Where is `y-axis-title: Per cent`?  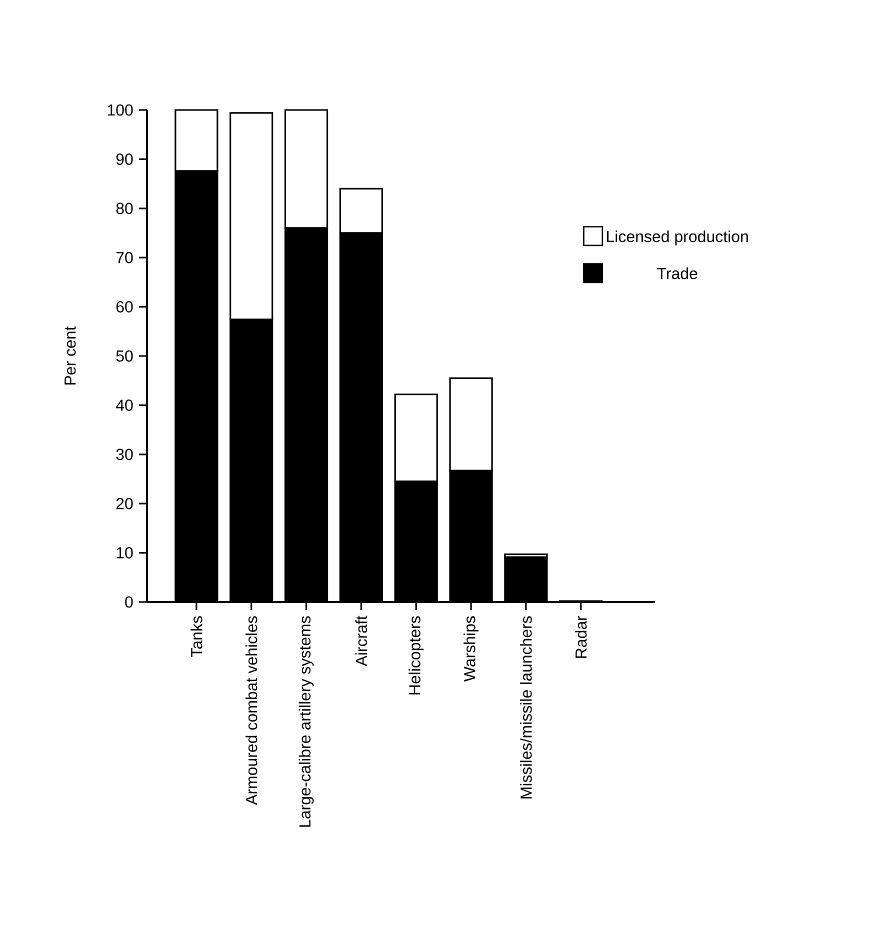 y-axis-title: Per cent is located at coordinates (70, 355).